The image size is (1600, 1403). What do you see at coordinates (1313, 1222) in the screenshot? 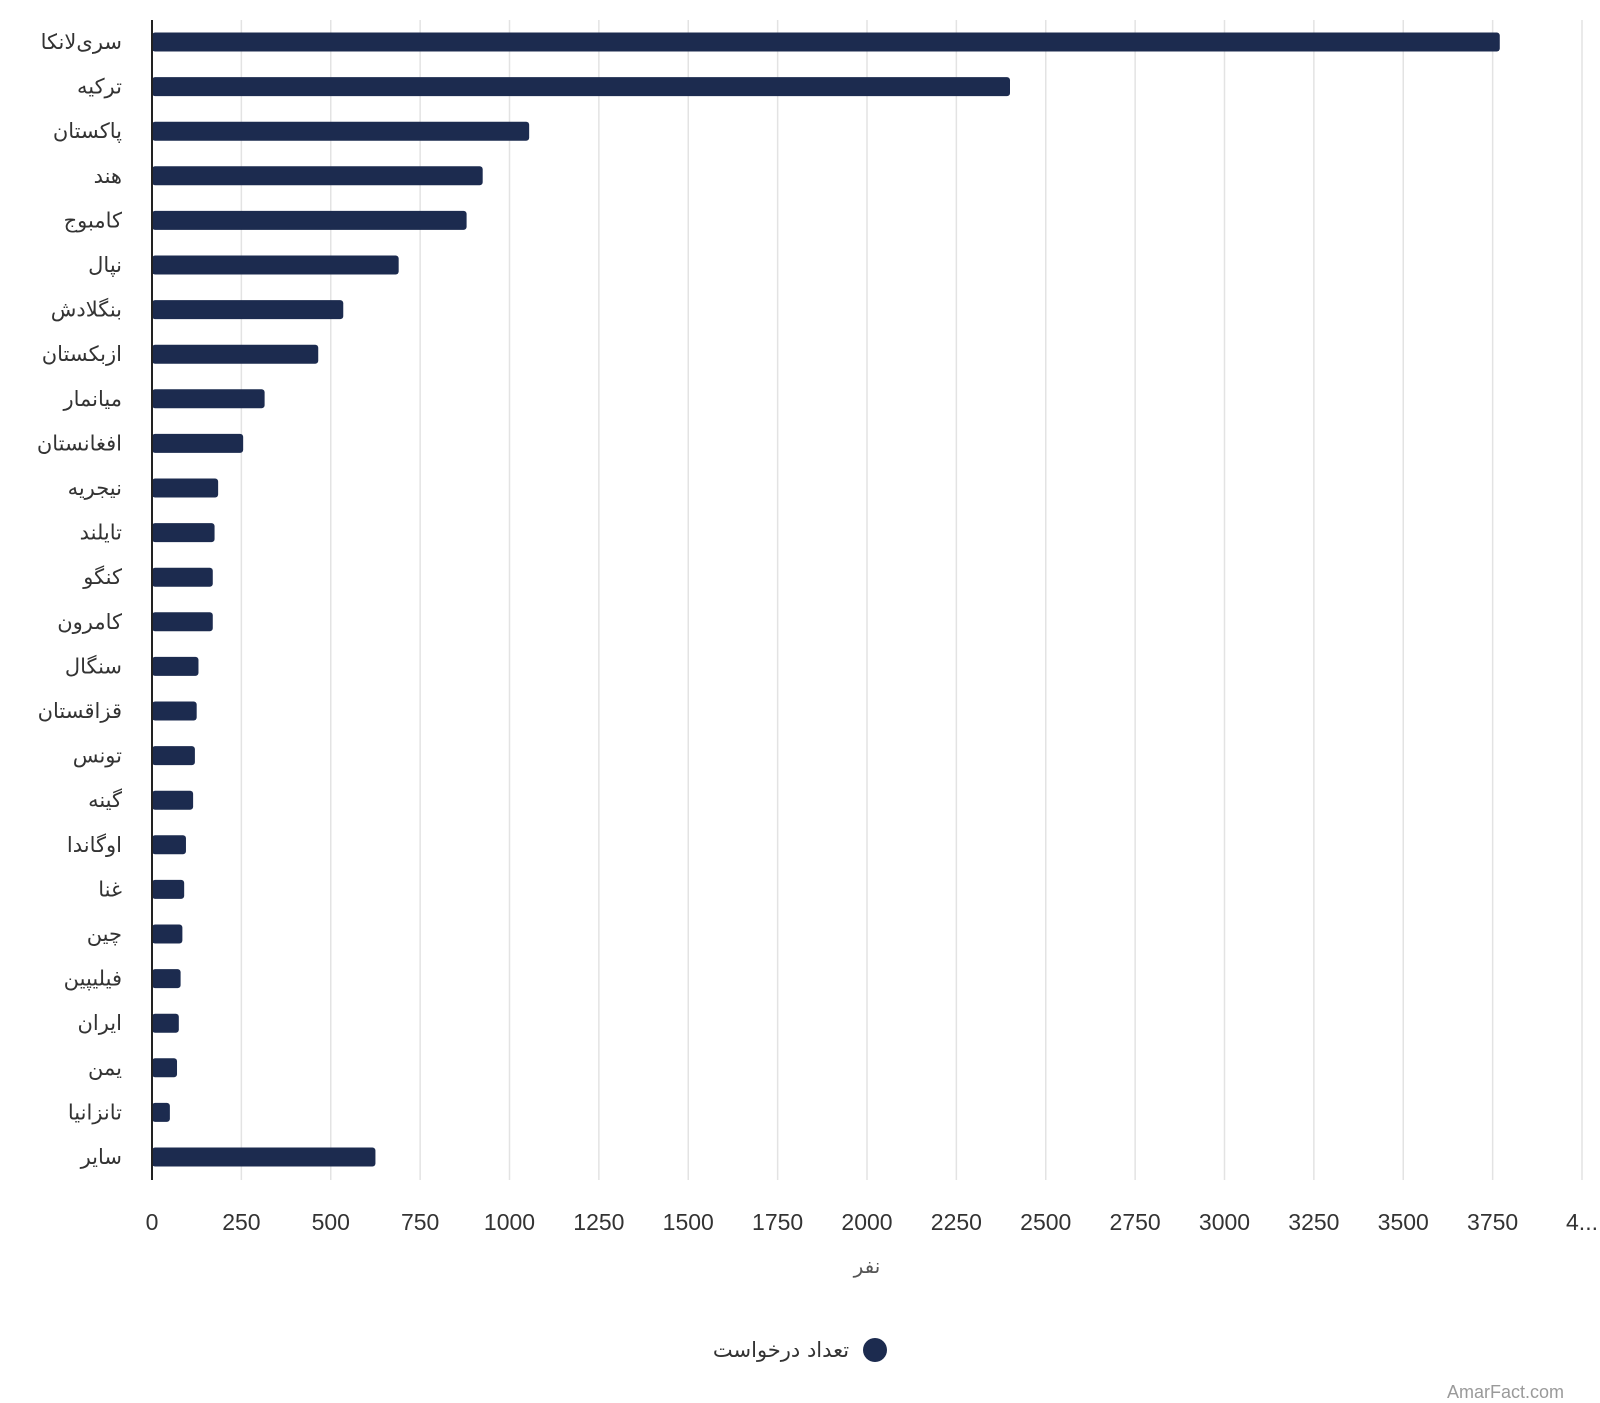
I see `x-tick-label: 3250` at bounding box center [1313, 1222].